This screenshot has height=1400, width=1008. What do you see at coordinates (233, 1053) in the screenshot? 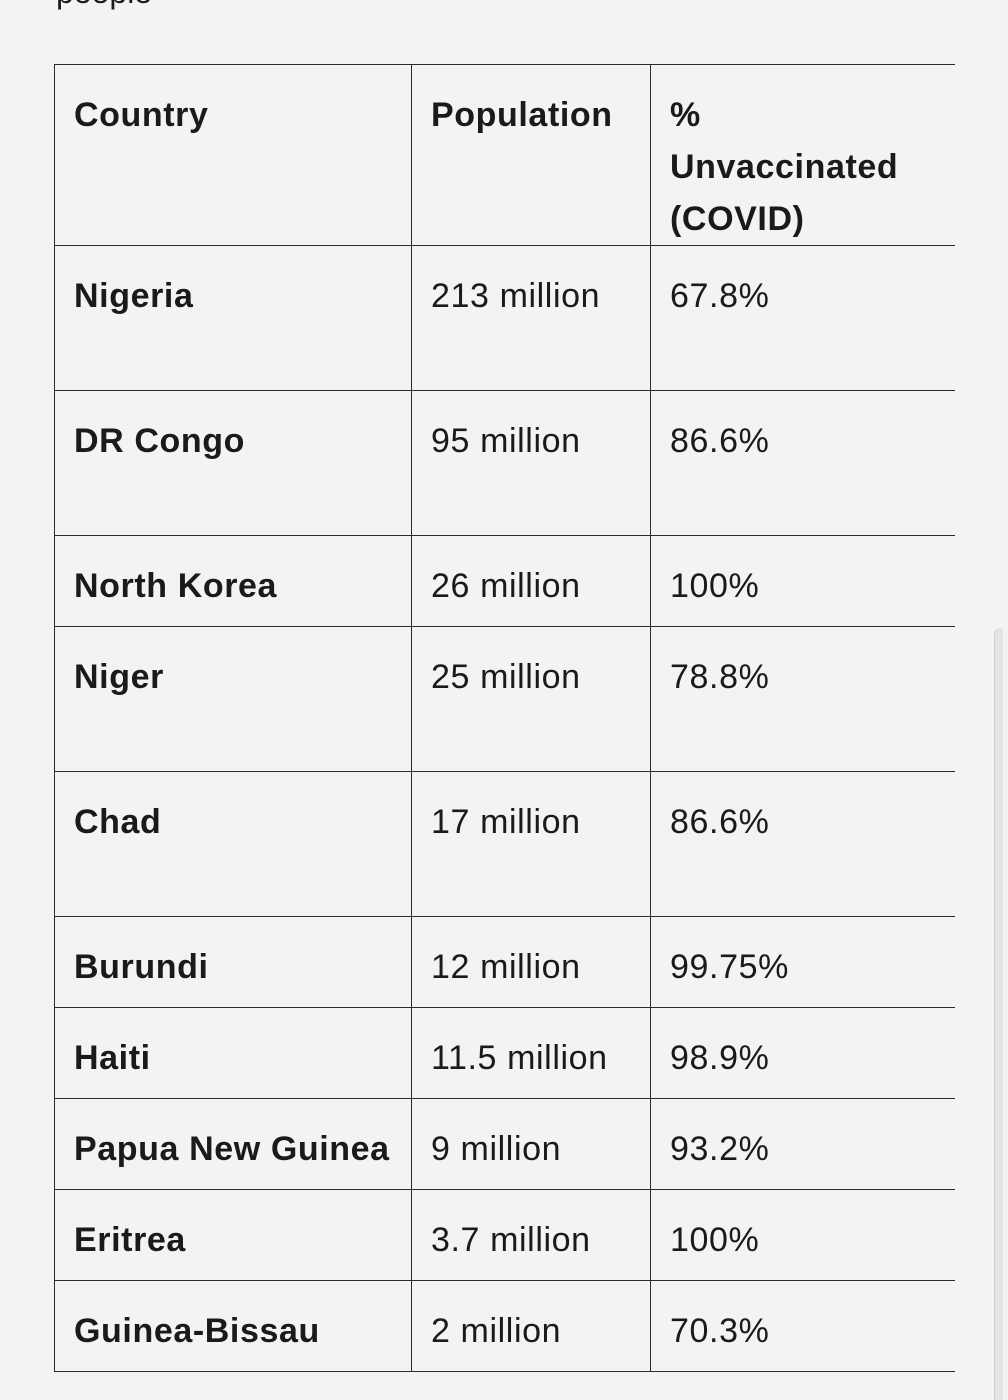
I see `country-cell: Haiti` at bounding box center [233, 1053].